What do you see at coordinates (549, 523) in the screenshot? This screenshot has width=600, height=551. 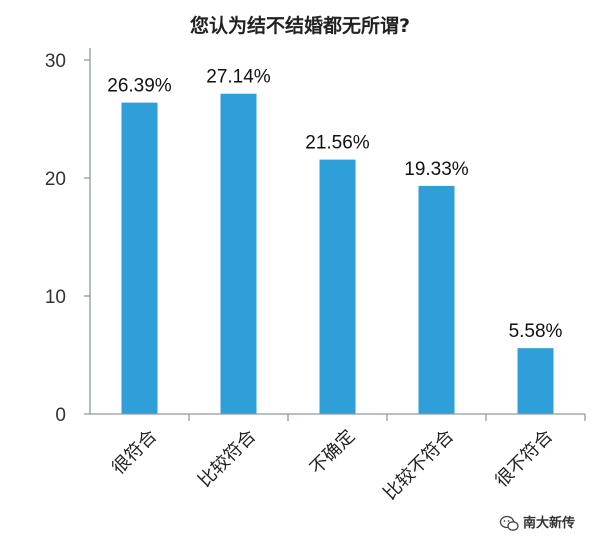 I see `watermark-text: 南大新传` at bounding box center [549, 523].